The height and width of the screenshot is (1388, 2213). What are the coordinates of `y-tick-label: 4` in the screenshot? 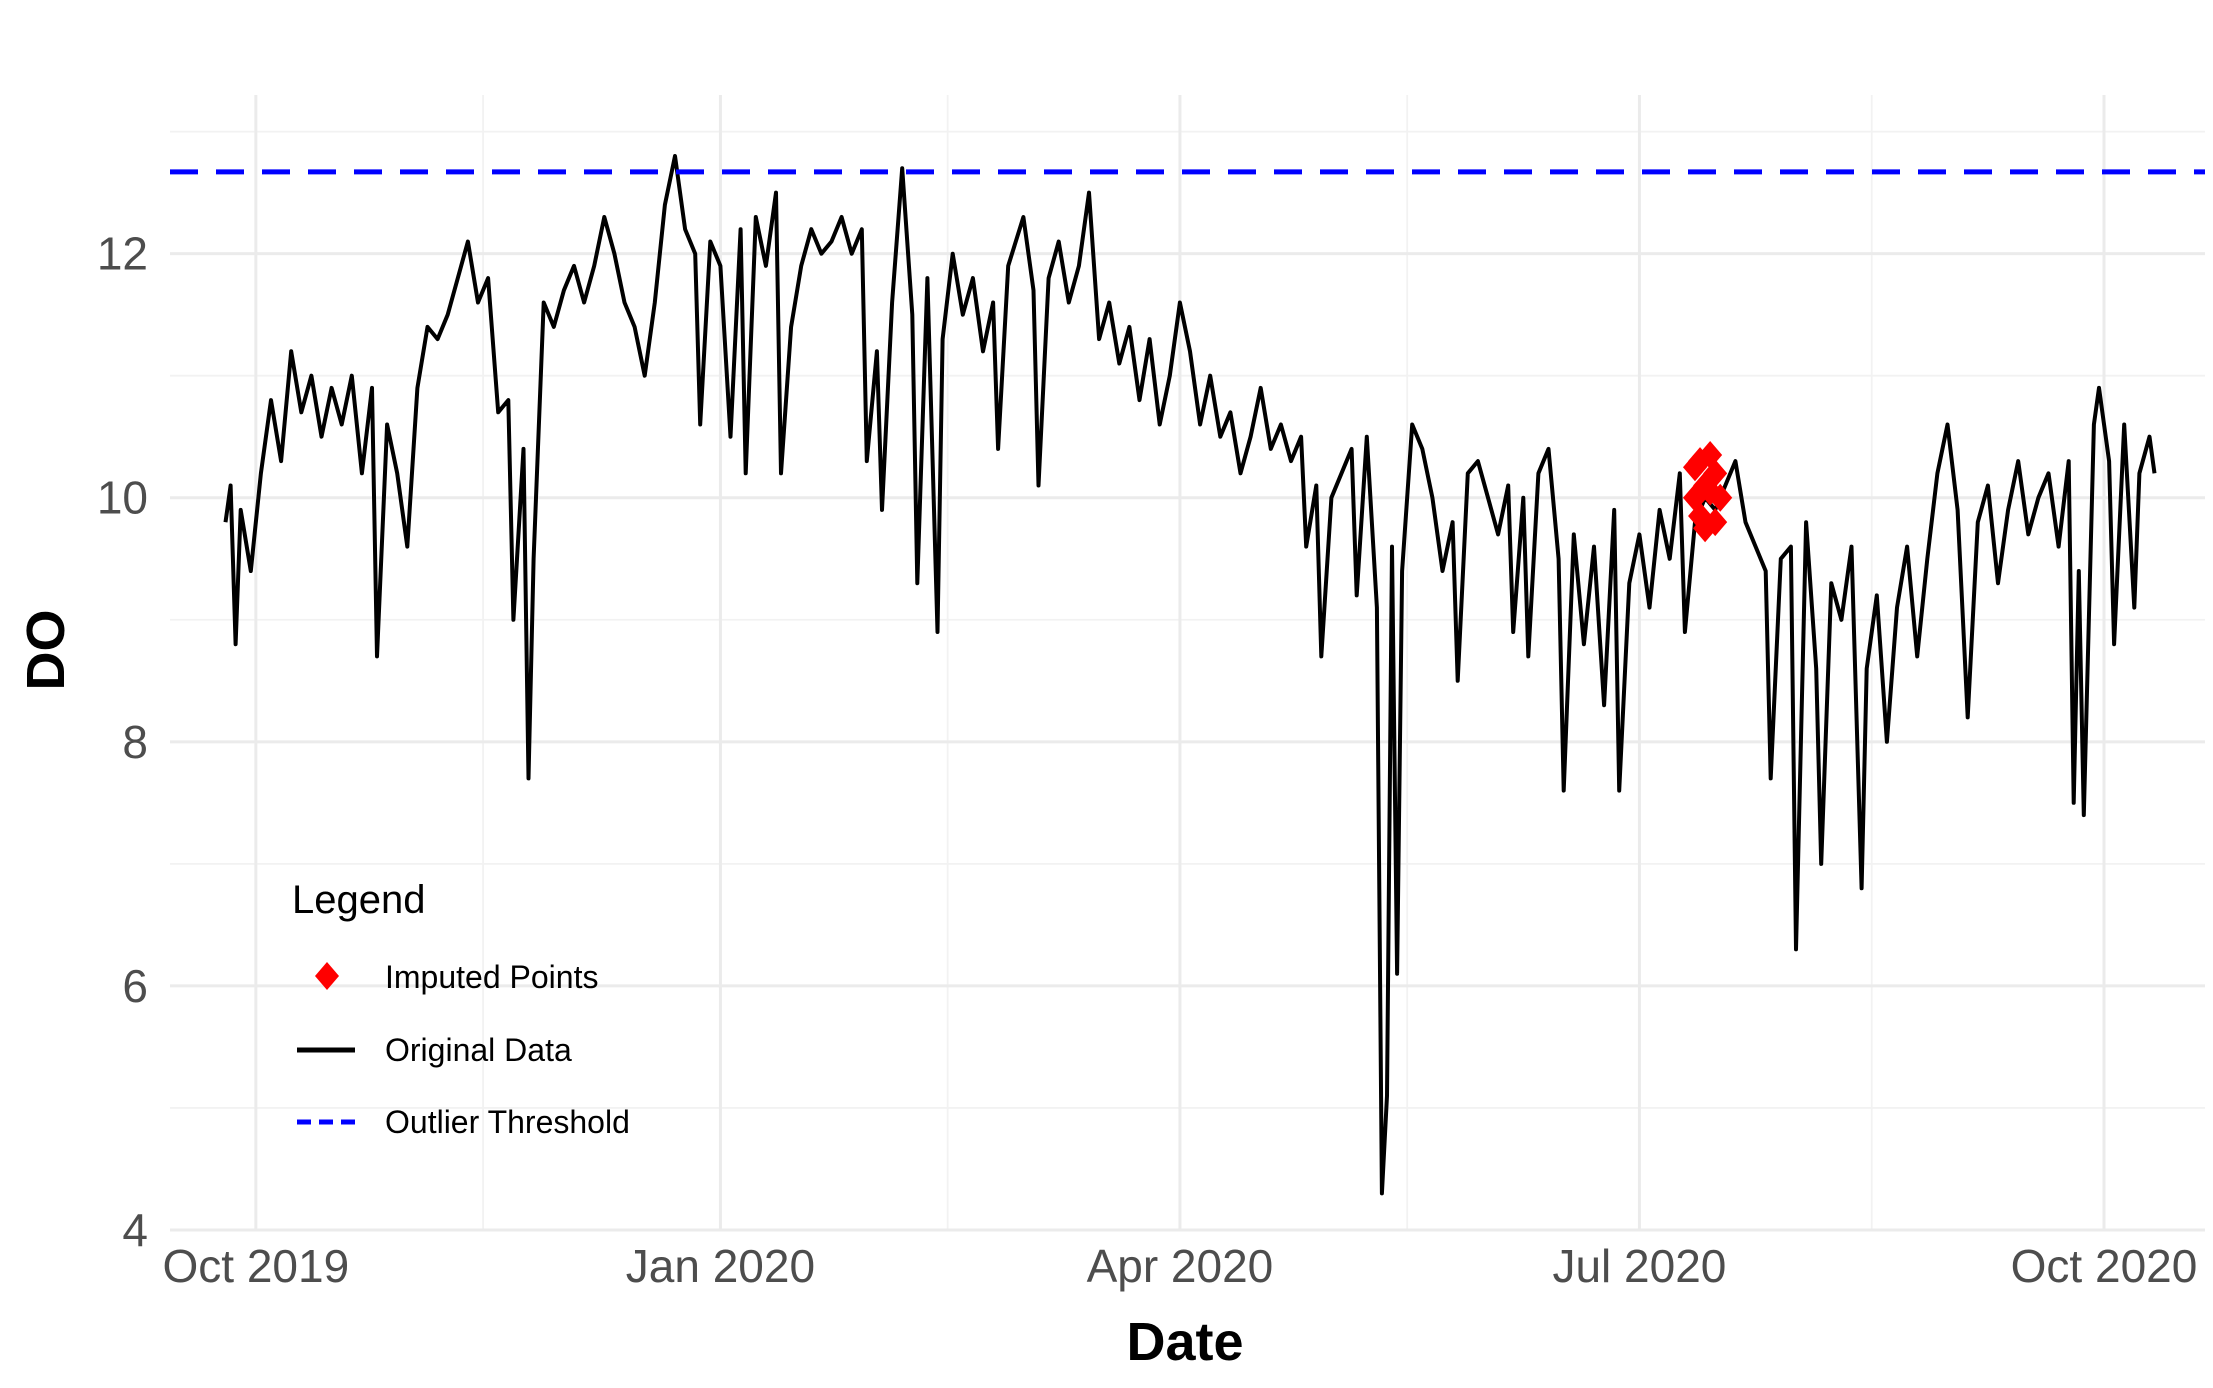 It's located at (135, 1230).